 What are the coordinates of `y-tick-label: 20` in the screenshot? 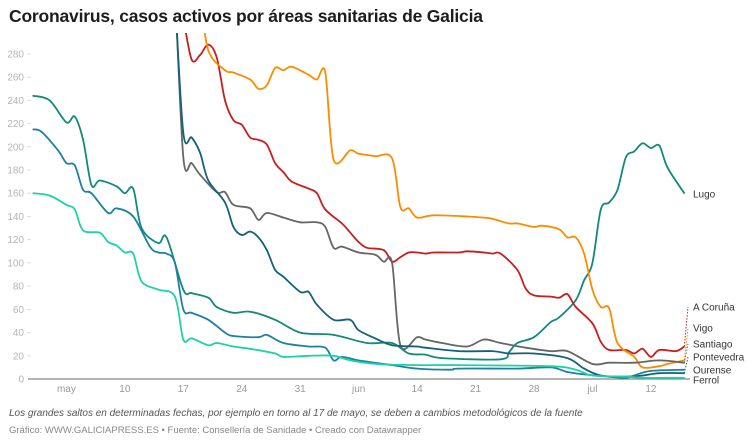 It's located at (19, 356).